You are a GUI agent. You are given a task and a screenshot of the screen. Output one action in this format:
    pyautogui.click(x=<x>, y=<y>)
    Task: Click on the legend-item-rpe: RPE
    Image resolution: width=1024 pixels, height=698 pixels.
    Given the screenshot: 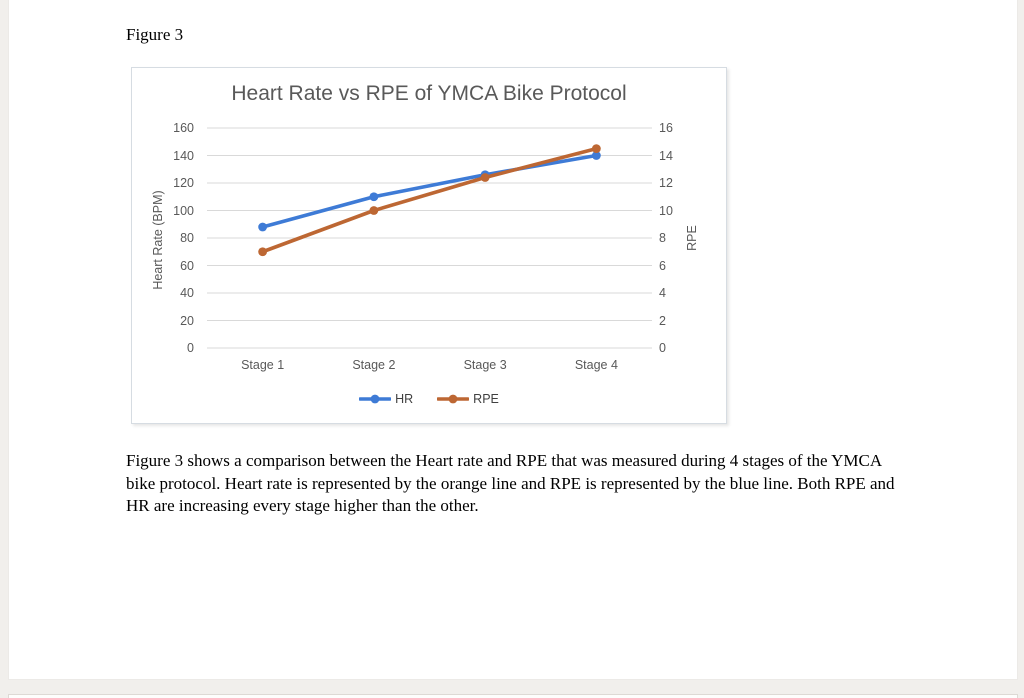 What is the action you would take?
    pyautogui.click(x=468, y=399)
    